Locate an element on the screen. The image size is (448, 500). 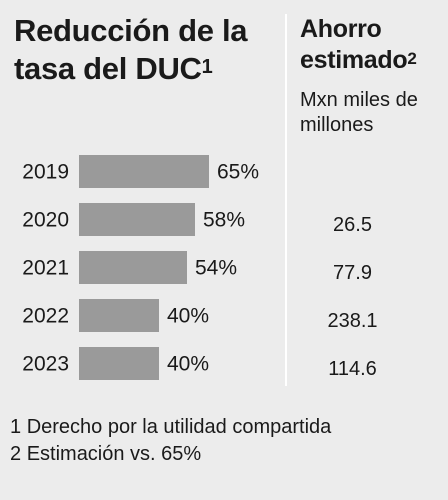
savings-unit: Mxn miles de millones is located at coordinates (359, 112).